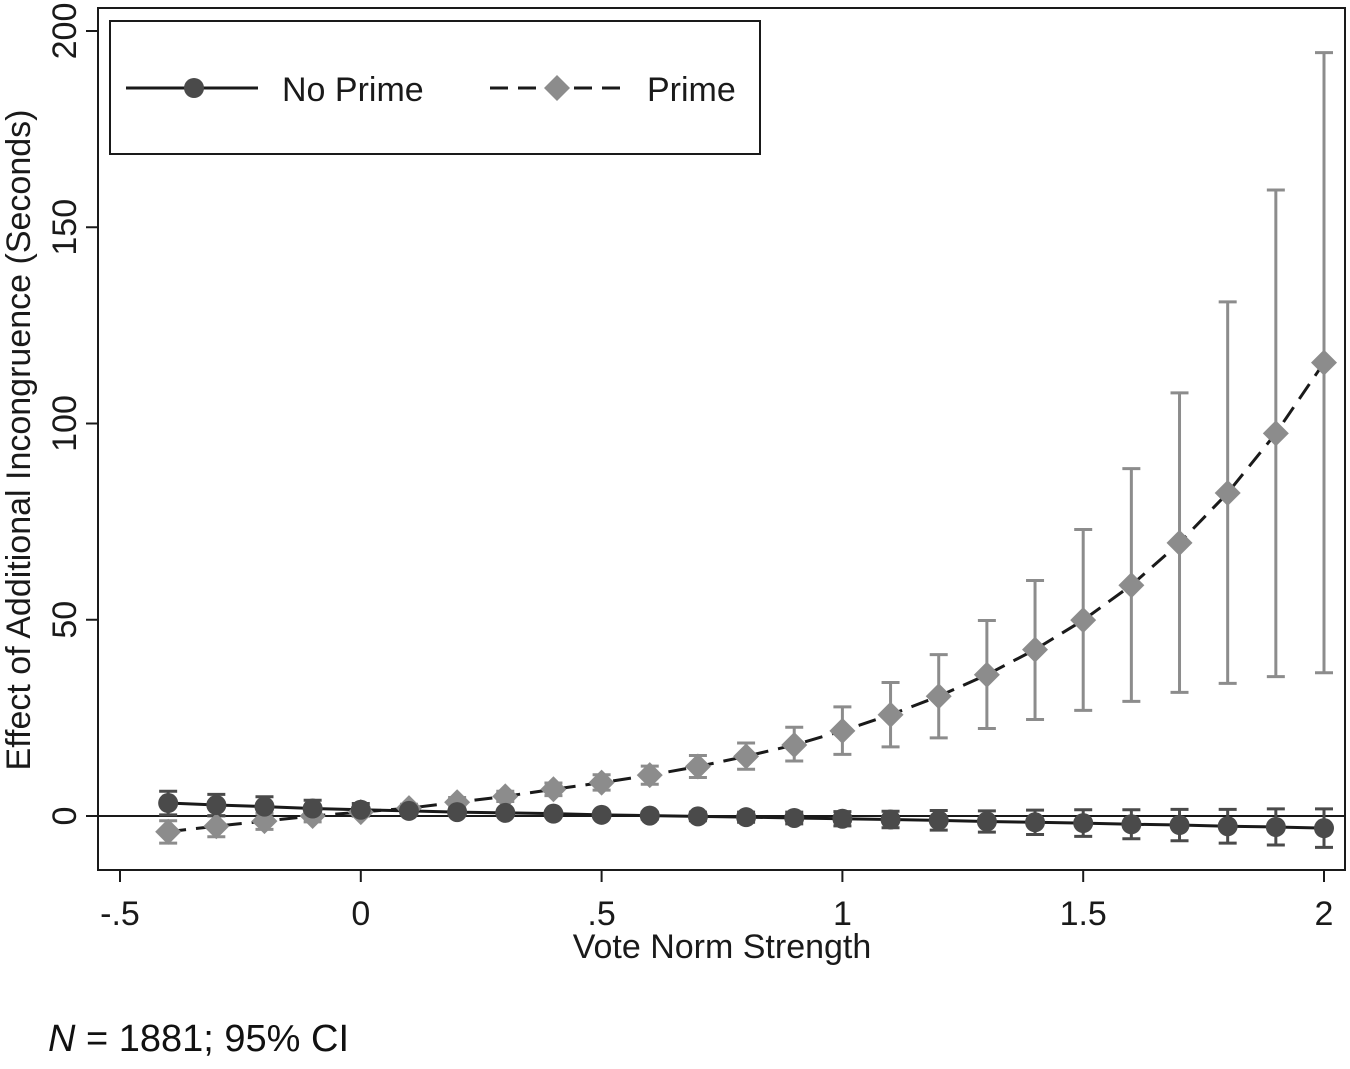  I want to click on x-axis-label: Vote Norm Strength, so click(722, 947).